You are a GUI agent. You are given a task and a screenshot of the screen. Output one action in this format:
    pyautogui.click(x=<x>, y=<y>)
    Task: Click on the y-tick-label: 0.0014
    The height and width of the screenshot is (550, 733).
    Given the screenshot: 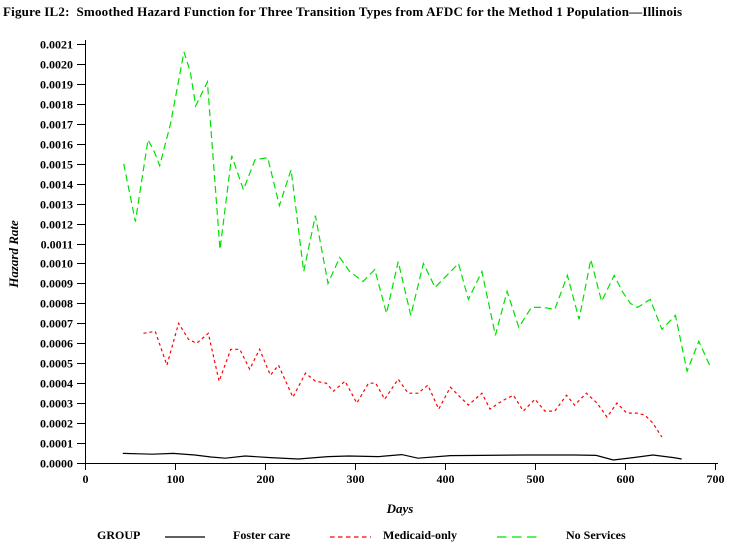 What is the action you would take?
    pyautogui.click(x=56, y=185)
    